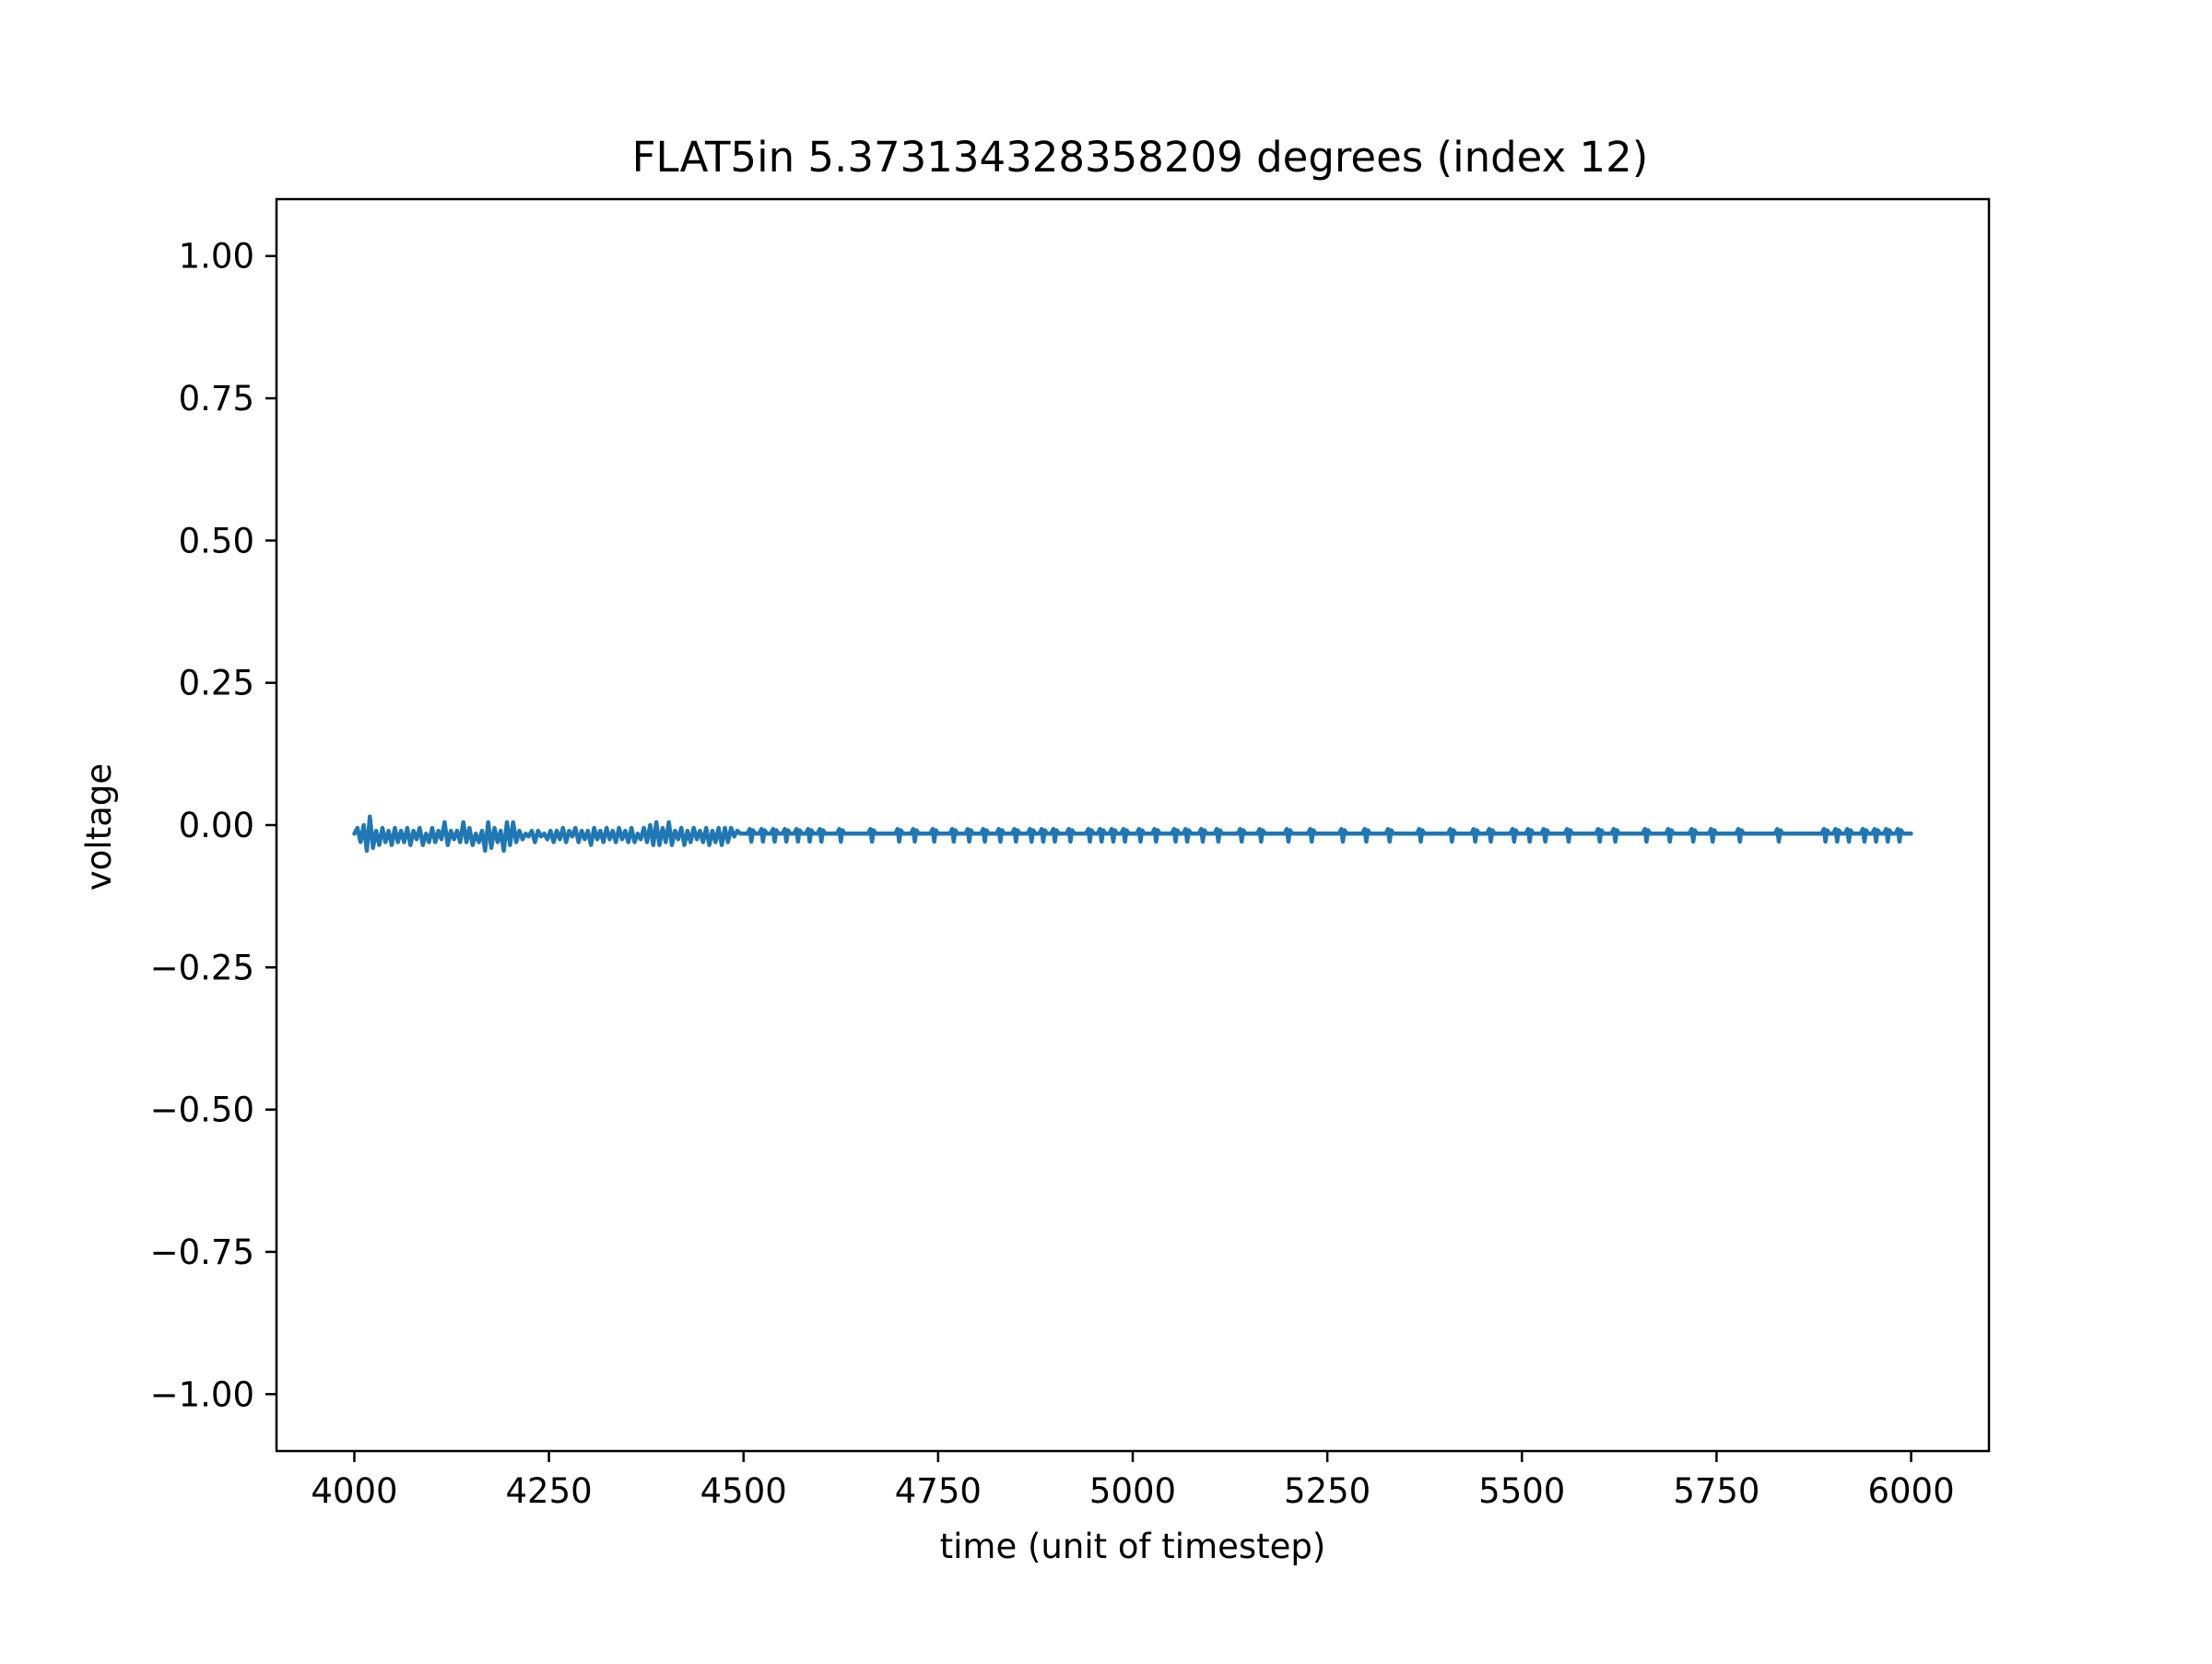 The image size is (2212, 1664). Describe the element at coordinates (216, 257) in the screenshot. I see `y-tick-label: 1.00` at that location.